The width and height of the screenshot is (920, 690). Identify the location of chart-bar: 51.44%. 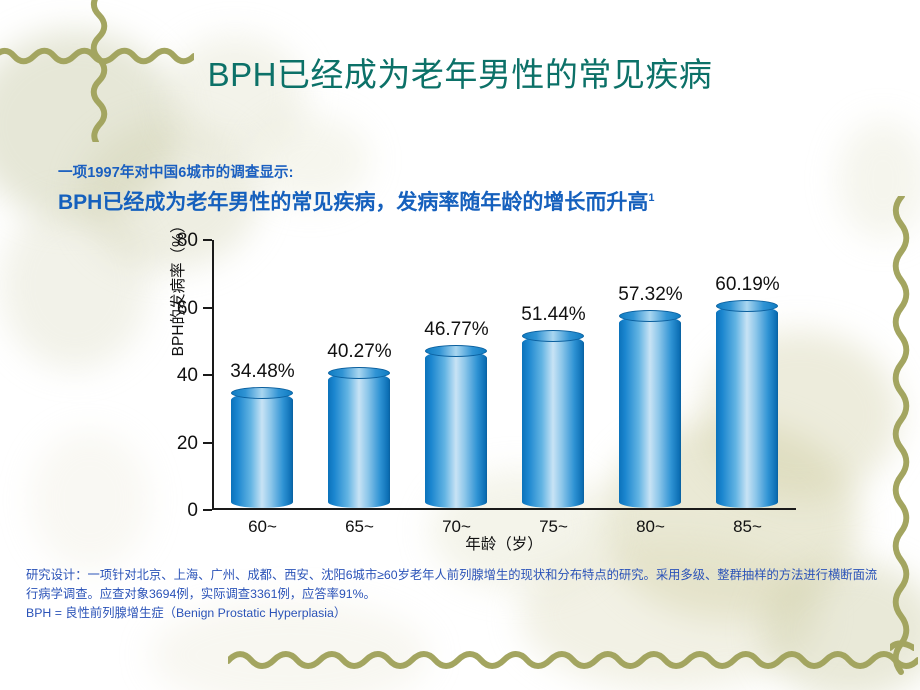
(553, 406).